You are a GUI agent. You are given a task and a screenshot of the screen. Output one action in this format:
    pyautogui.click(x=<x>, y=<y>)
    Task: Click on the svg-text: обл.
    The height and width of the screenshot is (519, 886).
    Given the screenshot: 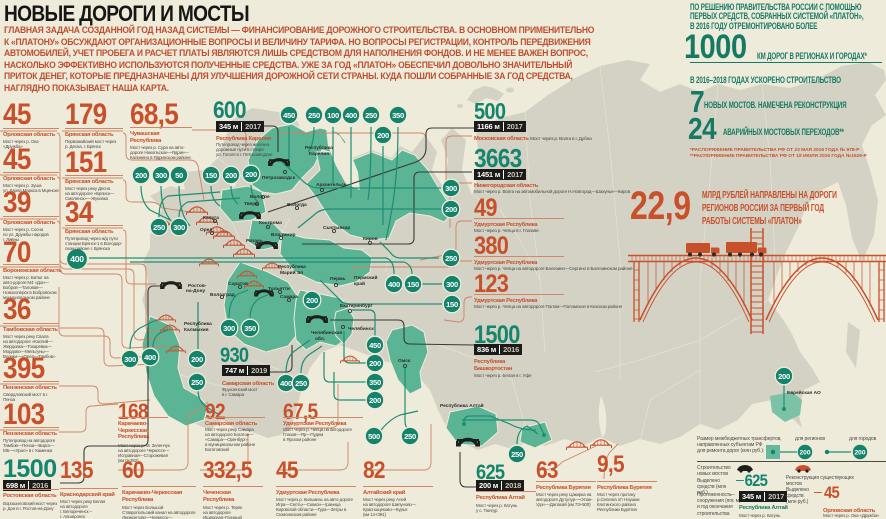 What is the action you would take?
    pyautogui.click(x=320, y=338)
    